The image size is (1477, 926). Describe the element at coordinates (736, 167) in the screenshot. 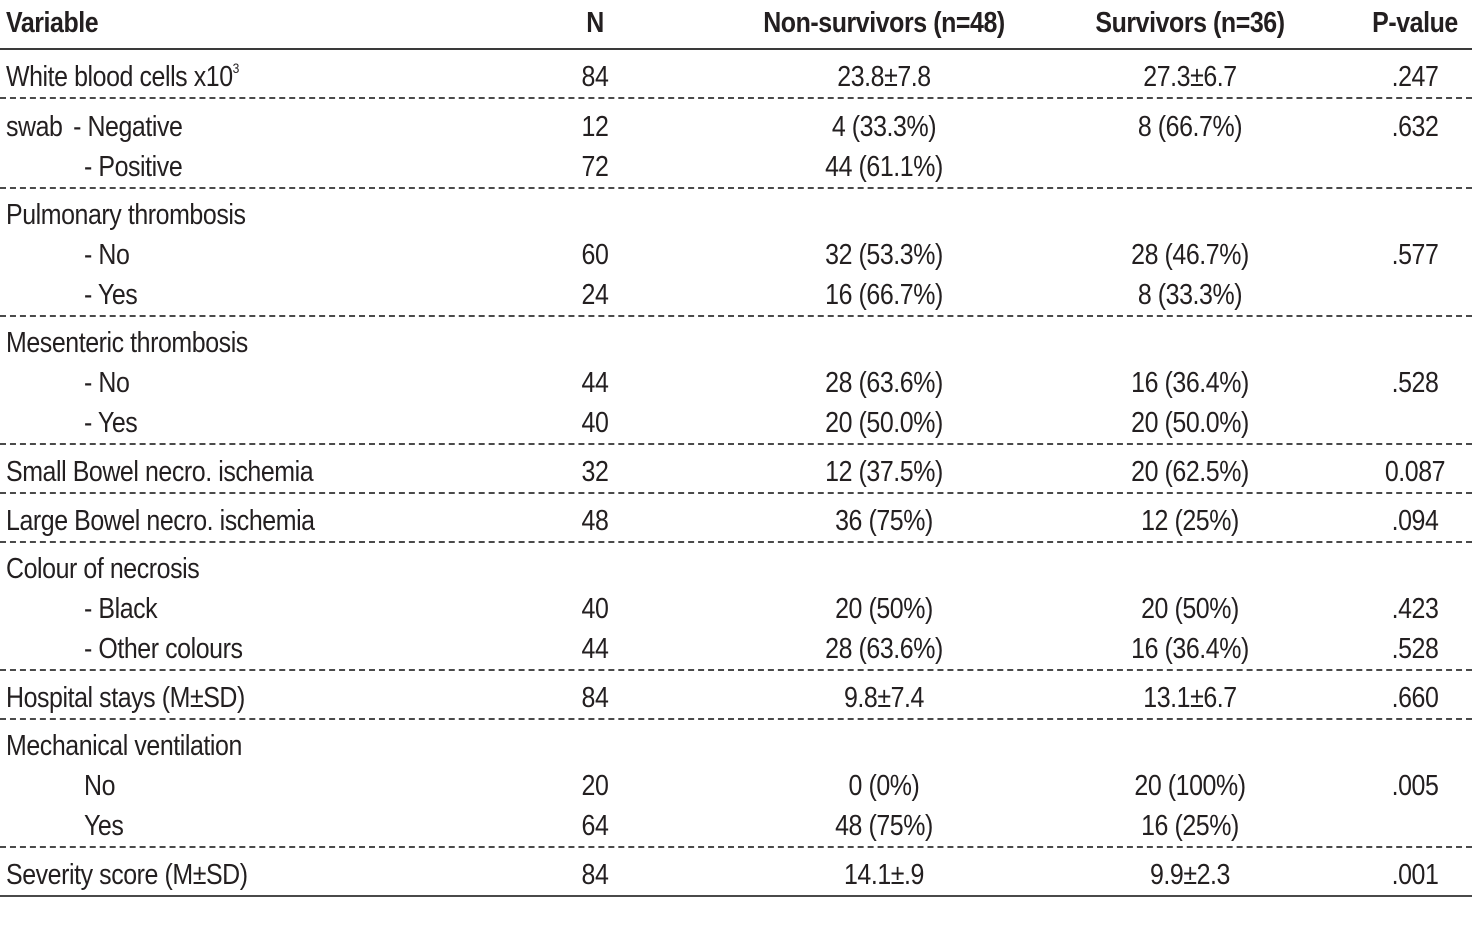

I see `table-row: - Positive 72 44 (61.1%)` at that location.